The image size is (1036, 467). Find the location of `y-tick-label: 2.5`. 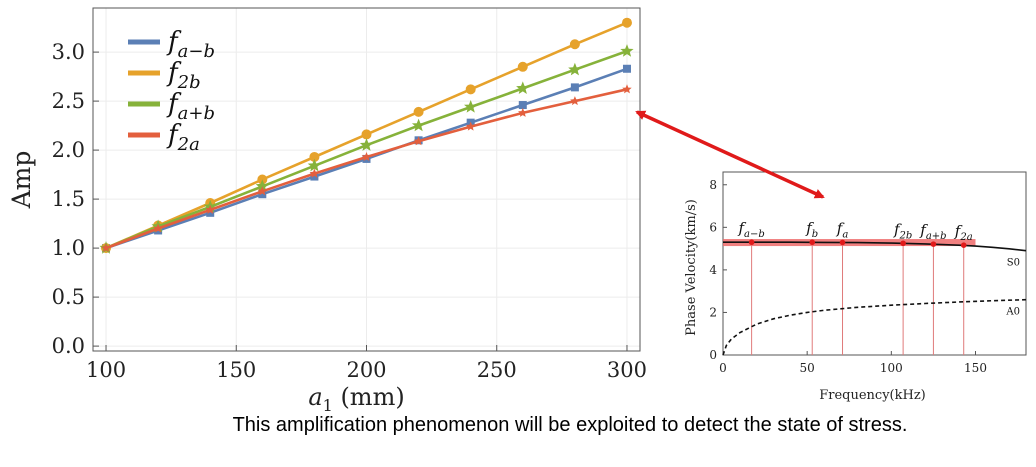

y-tick-label: 2.5 is located at coordinates (68, 101).